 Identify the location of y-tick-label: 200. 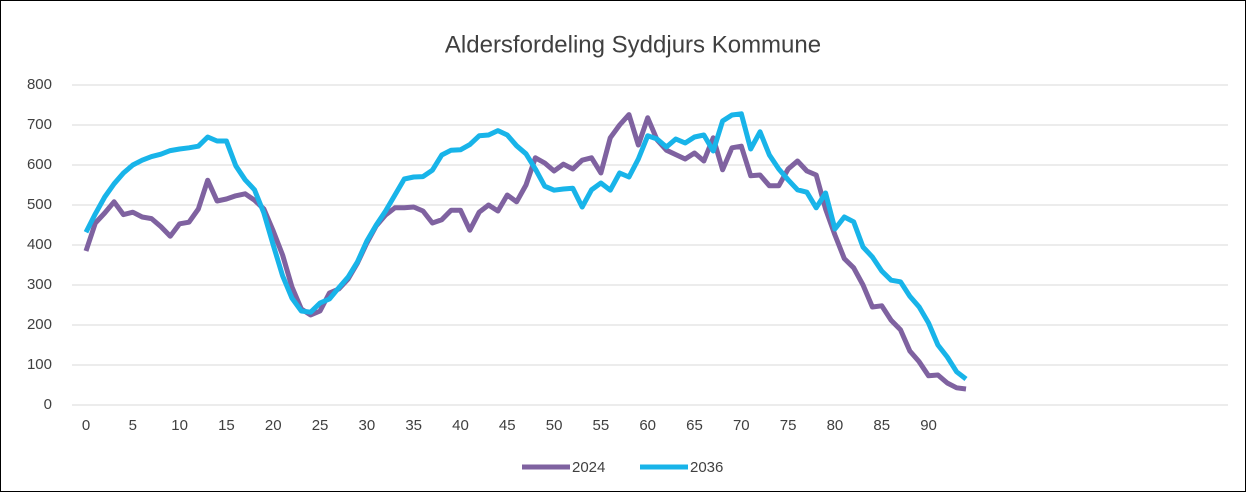
(39, 324).